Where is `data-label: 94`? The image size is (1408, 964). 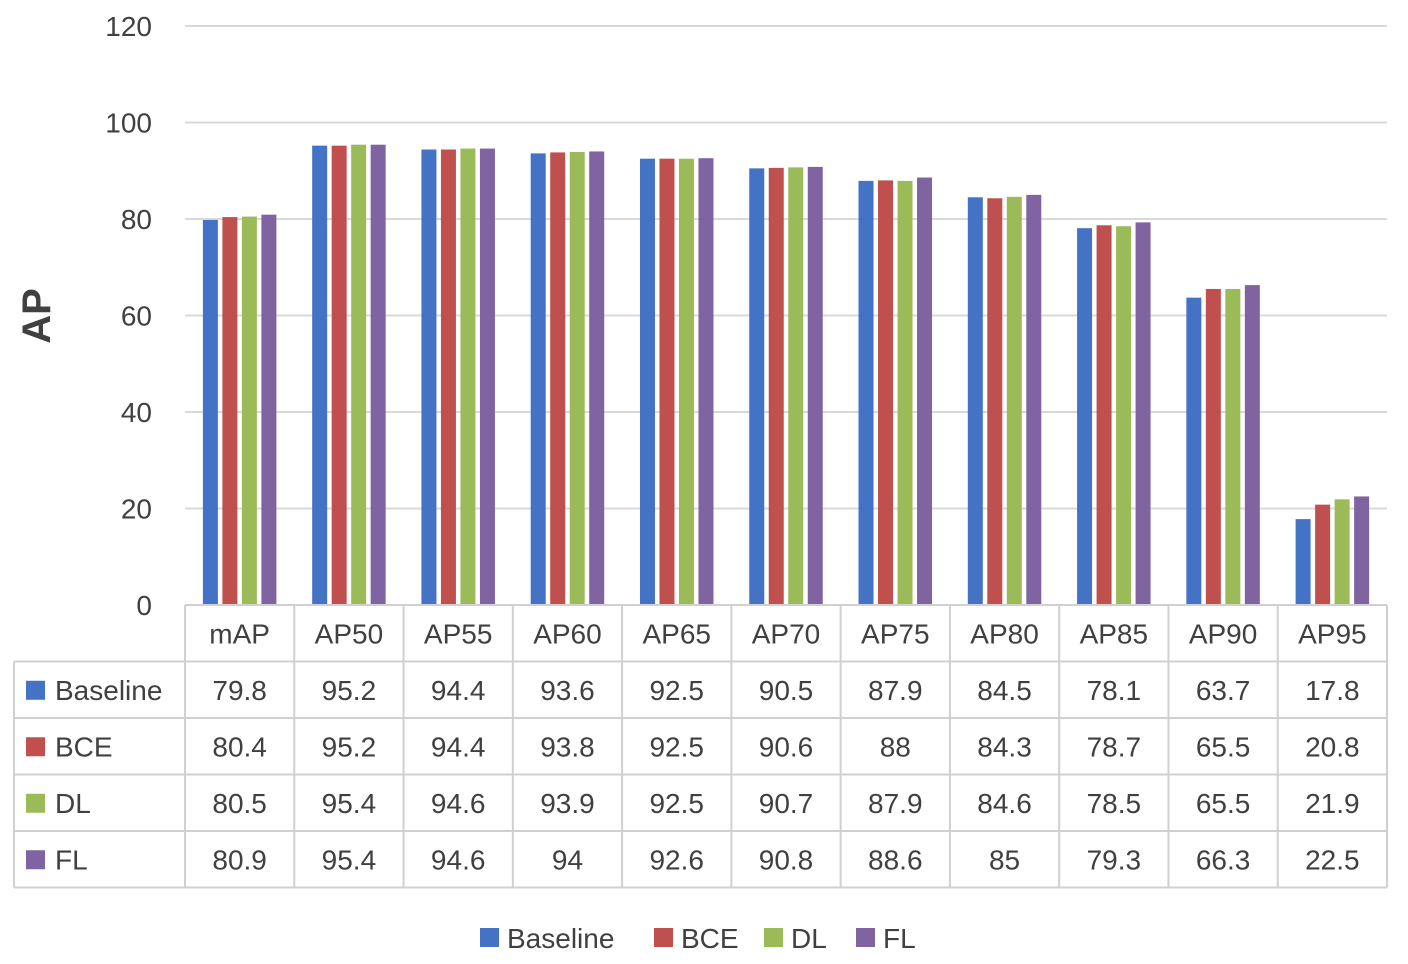
data-label: 94 is located at coordinates (567, 859).